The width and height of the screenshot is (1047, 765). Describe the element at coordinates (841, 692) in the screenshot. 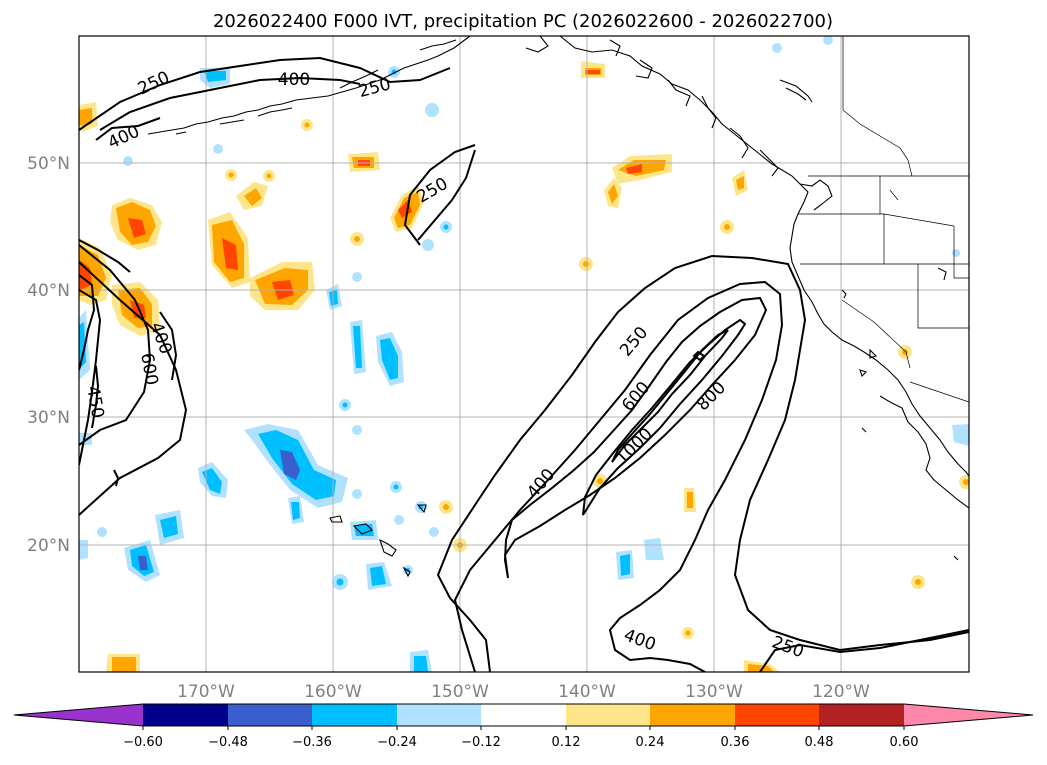

I see `lon-label-120w: 120°W` at that location.